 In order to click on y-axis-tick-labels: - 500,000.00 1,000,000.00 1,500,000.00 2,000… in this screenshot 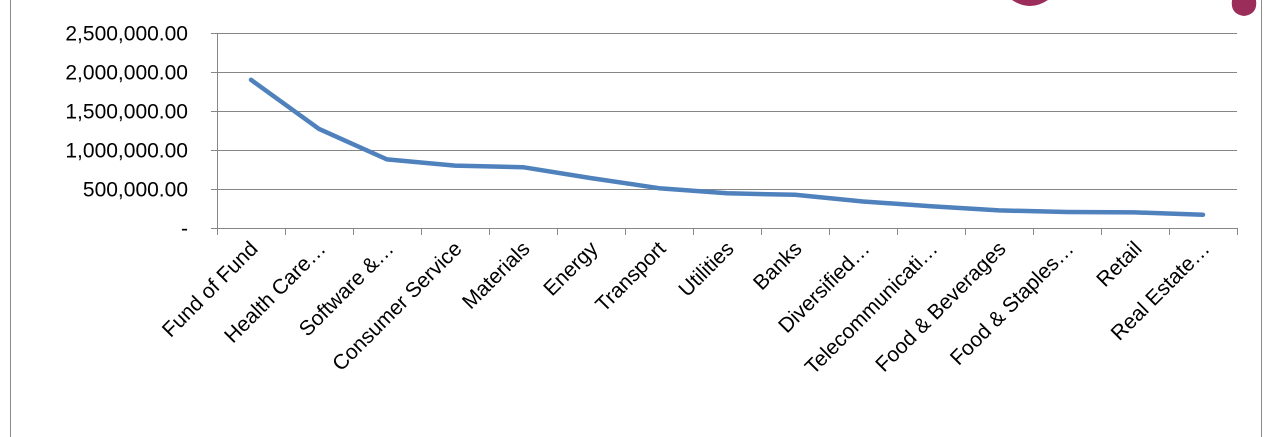, I will do `click(126, 132)`.